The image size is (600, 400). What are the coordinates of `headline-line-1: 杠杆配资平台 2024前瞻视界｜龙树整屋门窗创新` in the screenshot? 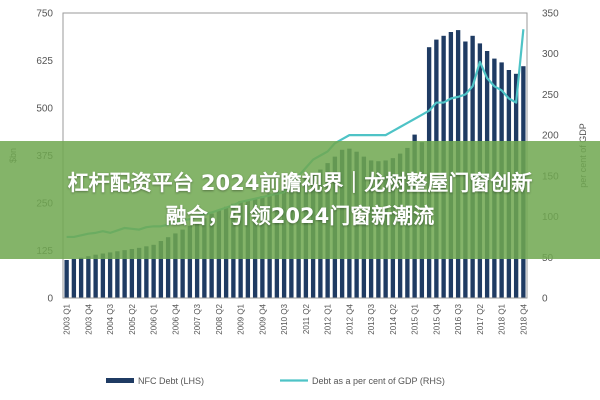 It's located at (300, 183).